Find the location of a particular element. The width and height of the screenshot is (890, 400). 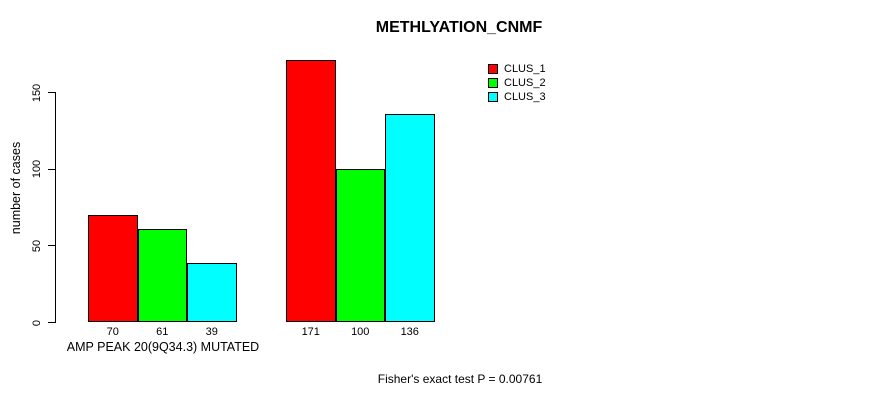

footer-annotation: Fisher's exact test P = 0.00761 is located at coordinates (460, 379).